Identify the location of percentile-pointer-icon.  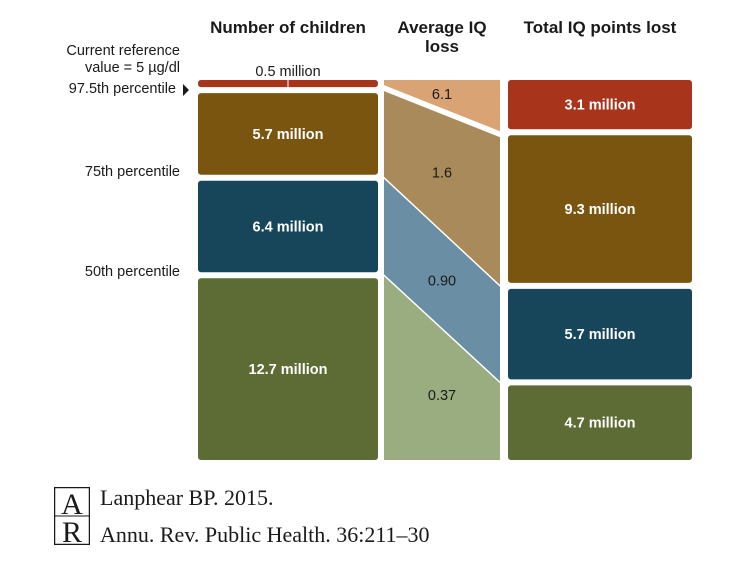
(186, 90).